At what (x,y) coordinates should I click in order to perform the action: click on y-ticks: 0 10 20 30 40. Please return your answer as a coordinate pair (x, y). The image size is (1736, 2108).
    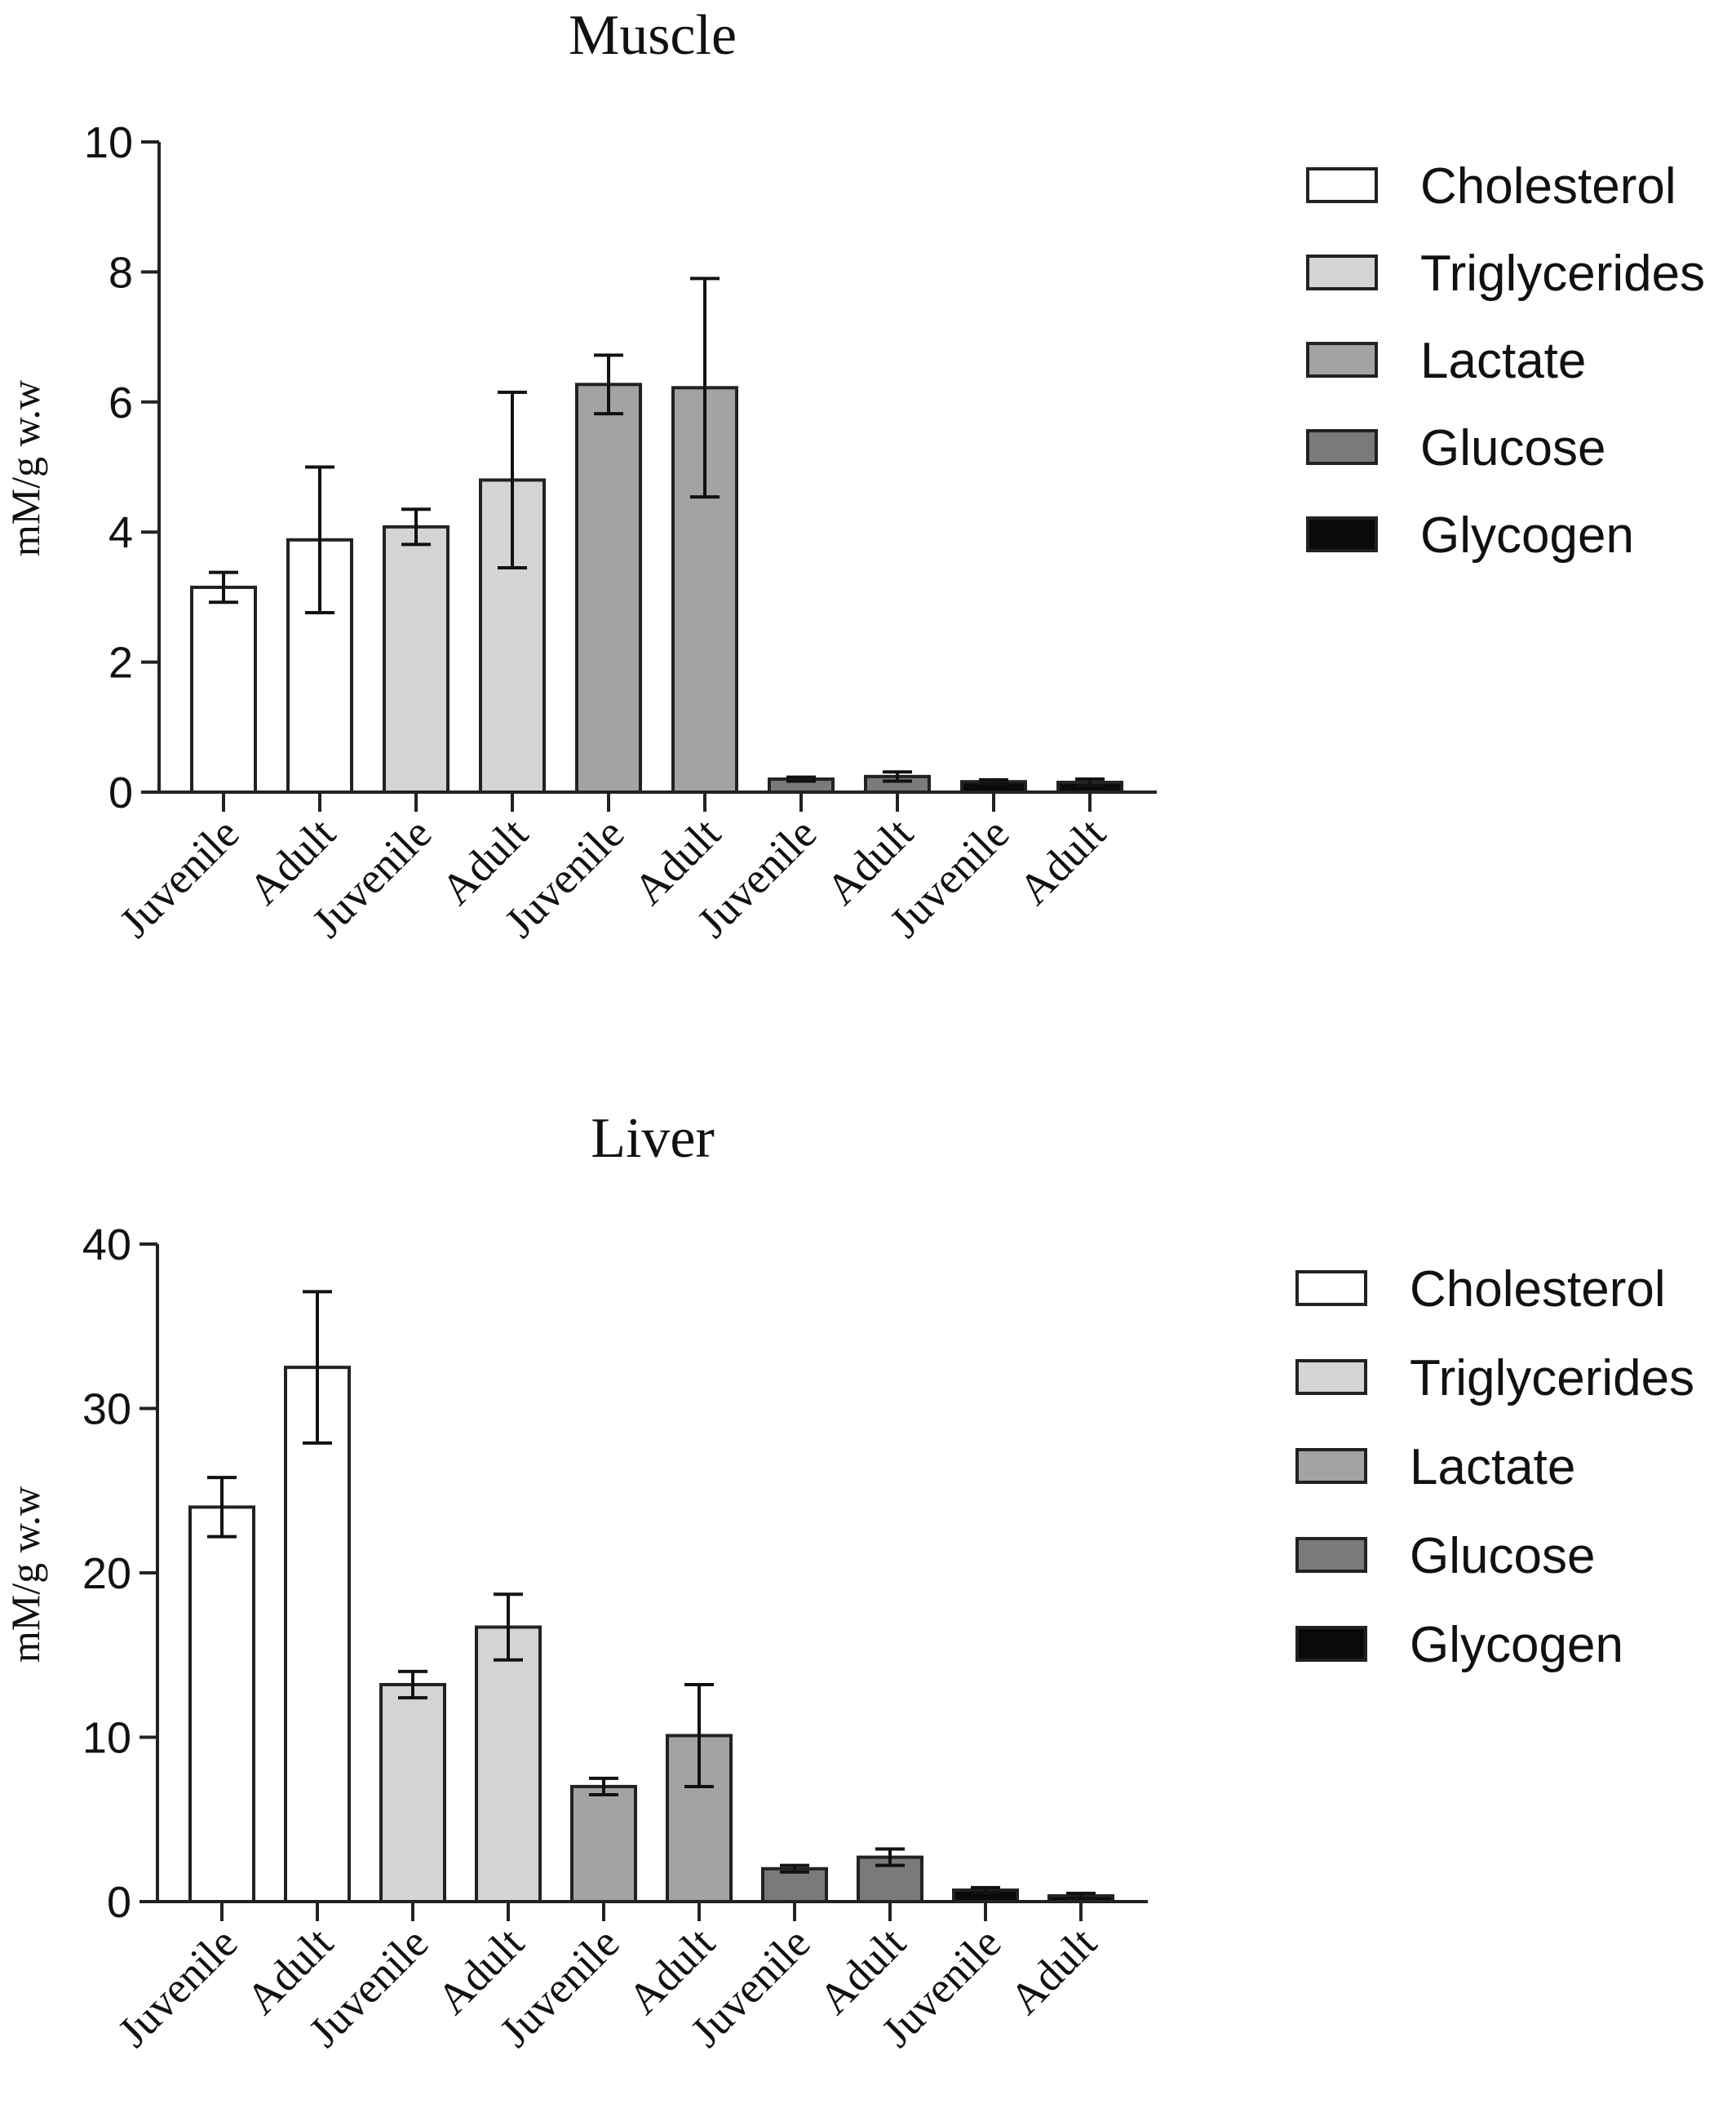
    Looking at the image, I should click on (120, 1573).